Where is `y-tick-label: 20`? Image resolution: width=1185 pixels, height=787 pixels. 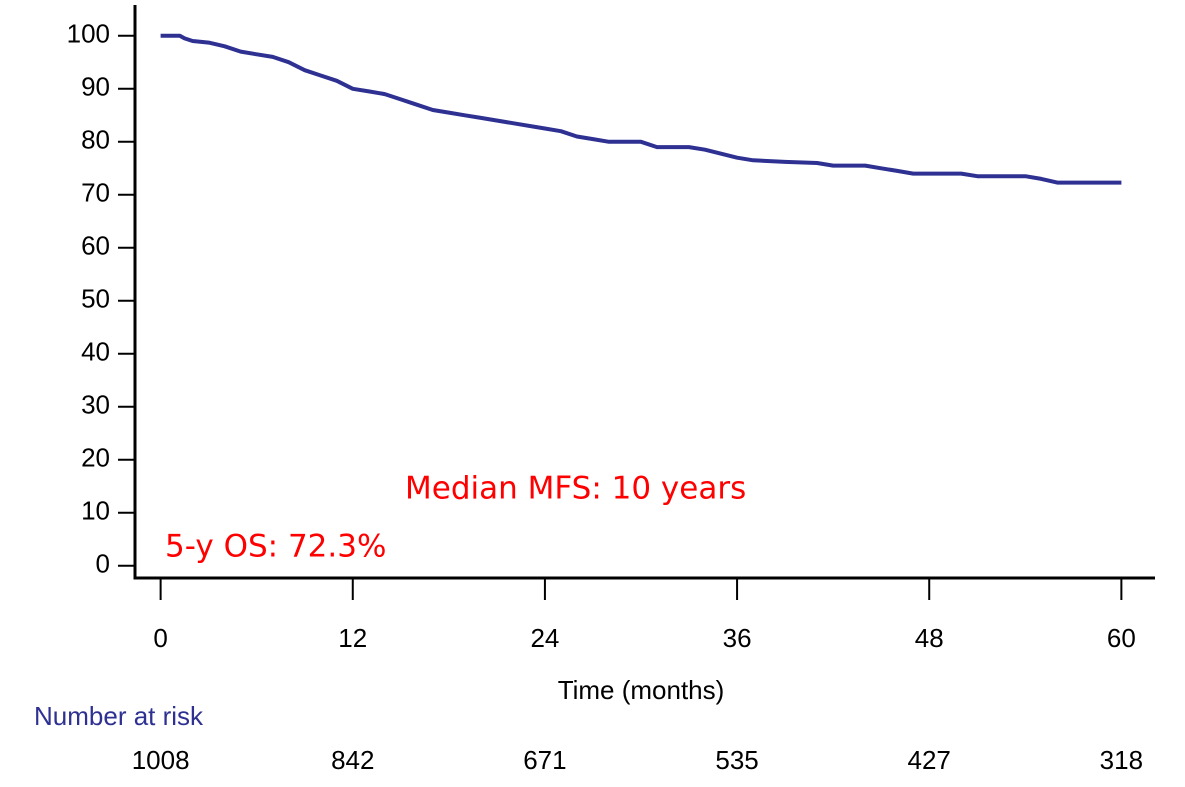 y-tick-label: 20 is located at coordinates (95, 458).